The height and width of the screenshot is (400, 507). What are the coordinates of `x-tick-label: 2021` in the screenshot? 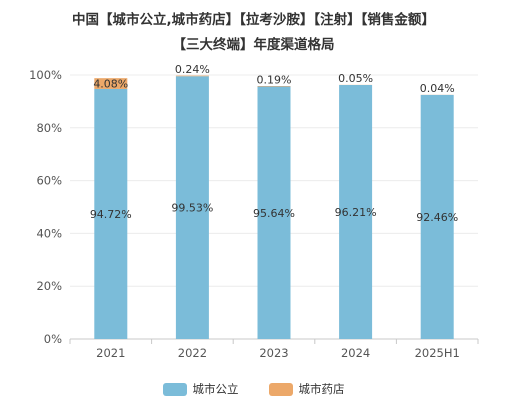 It's located at (110, 353).